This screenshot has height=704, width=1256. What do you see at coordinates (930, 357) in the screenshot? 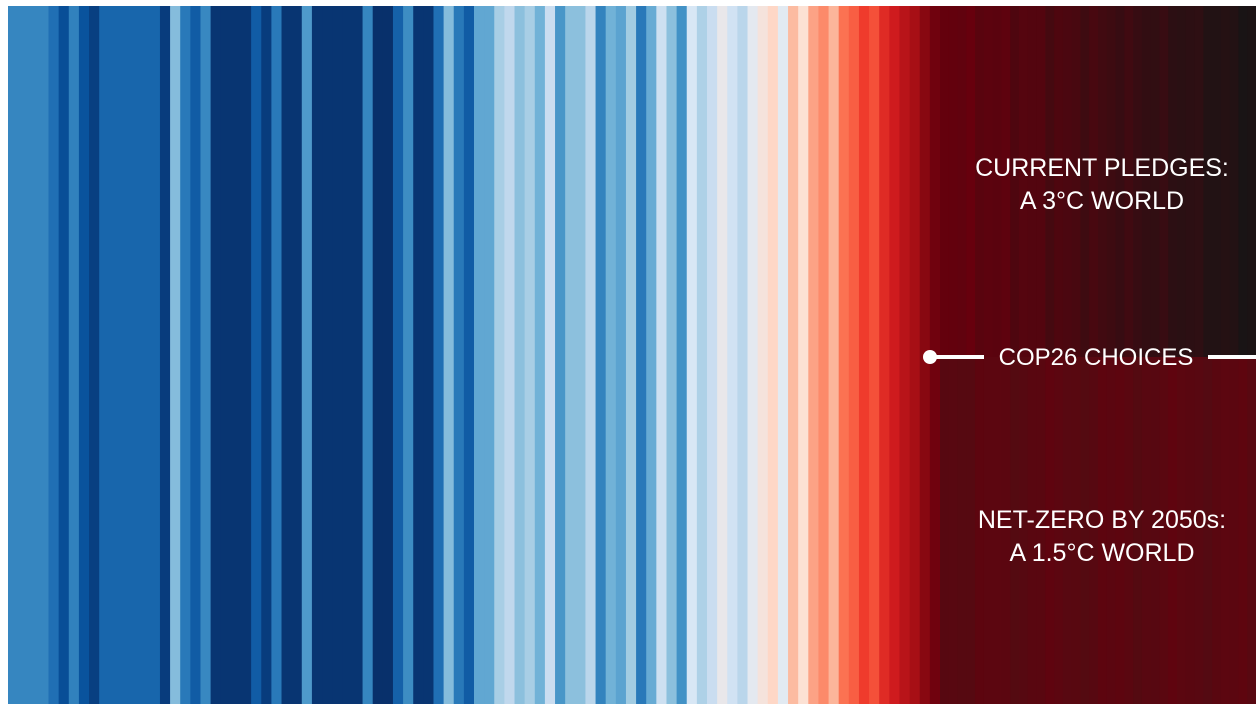
I see `choice-marker-dot` at bounding box center [930, 357].